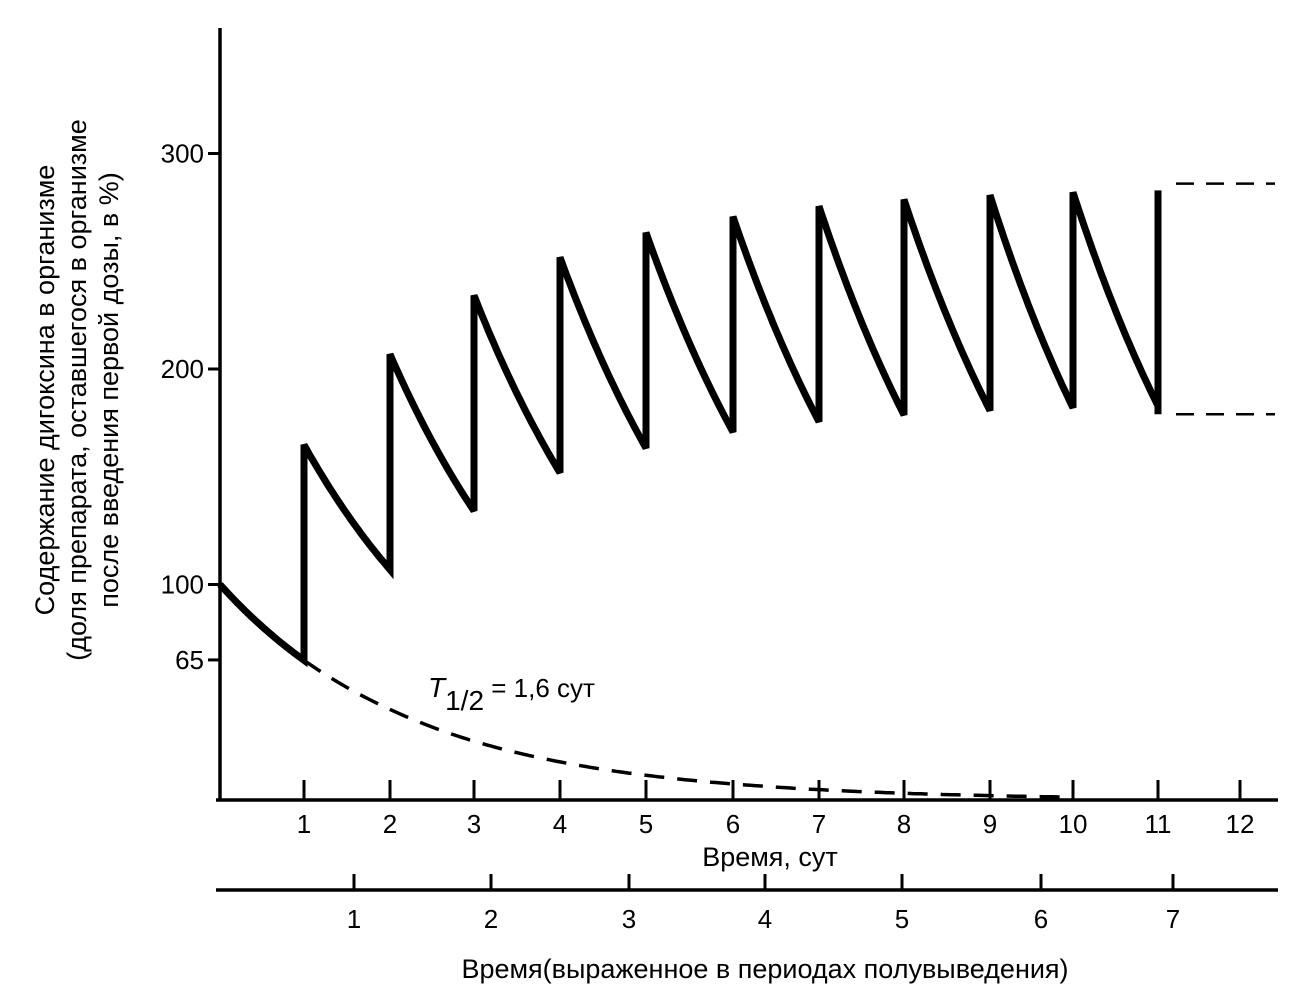 This screenshot has height=994, width=1311. Describe the element at coordinates (776, 809) in the screenshot. I see `x-ticks: 1 2 3 4 5 6 7 8 9 10 11 12` at that location.